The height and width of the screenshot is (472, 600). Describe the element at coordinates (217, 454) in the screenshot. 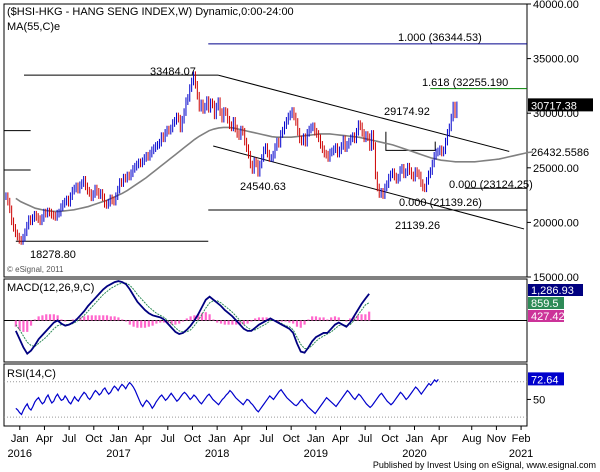

I see `x-axis-year-label: 2018` at that location.